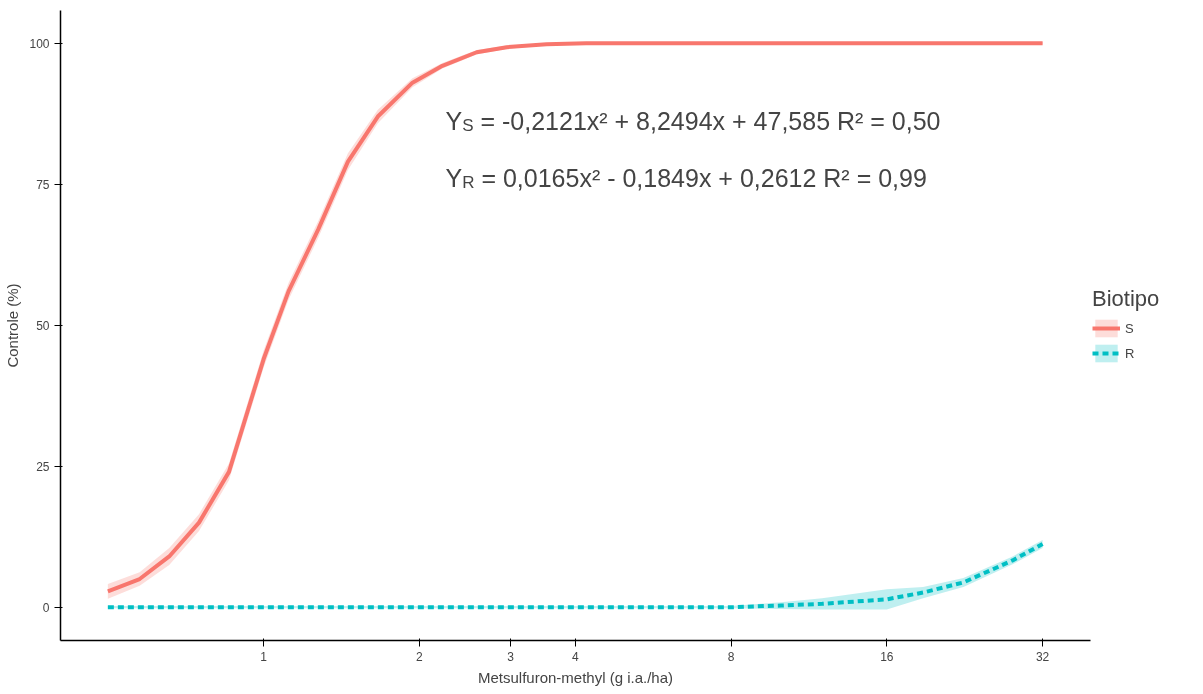  Describe the element at coordinates (13, 325) in the screenshot. I see `y-axis-title: Controle (%)` at that location.